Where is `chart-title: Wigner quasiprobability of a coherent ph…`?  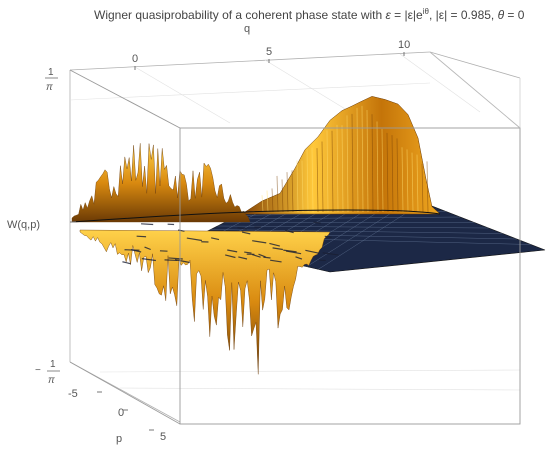 chart-title: Wigner quasiprobability of a coherent ph… is located at coordinates (309, 14).